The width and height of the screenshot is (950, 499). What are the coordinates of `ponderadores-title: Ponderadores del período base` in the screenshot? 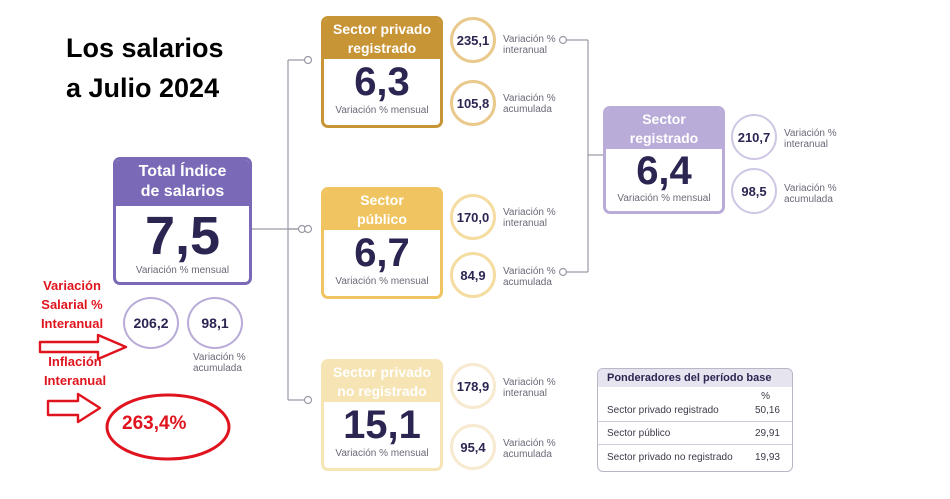 It's located at (695, 378).